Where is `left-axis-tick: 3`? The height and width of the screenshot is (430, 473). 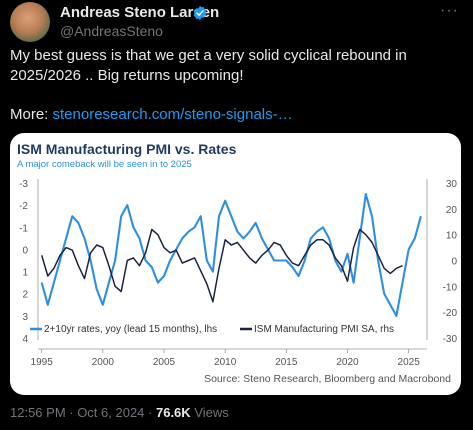 left-axis-tick: 3 is located at coordinates (25, 317).